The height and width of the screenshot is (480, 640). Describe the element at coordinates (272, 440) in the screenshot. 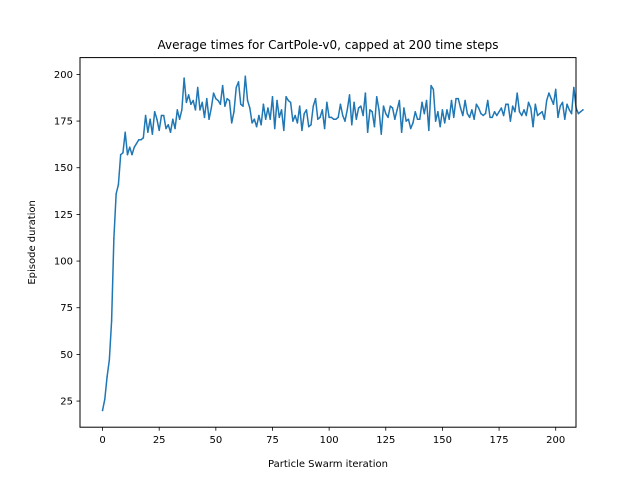

I see `x-tick-label: 75` at that location.